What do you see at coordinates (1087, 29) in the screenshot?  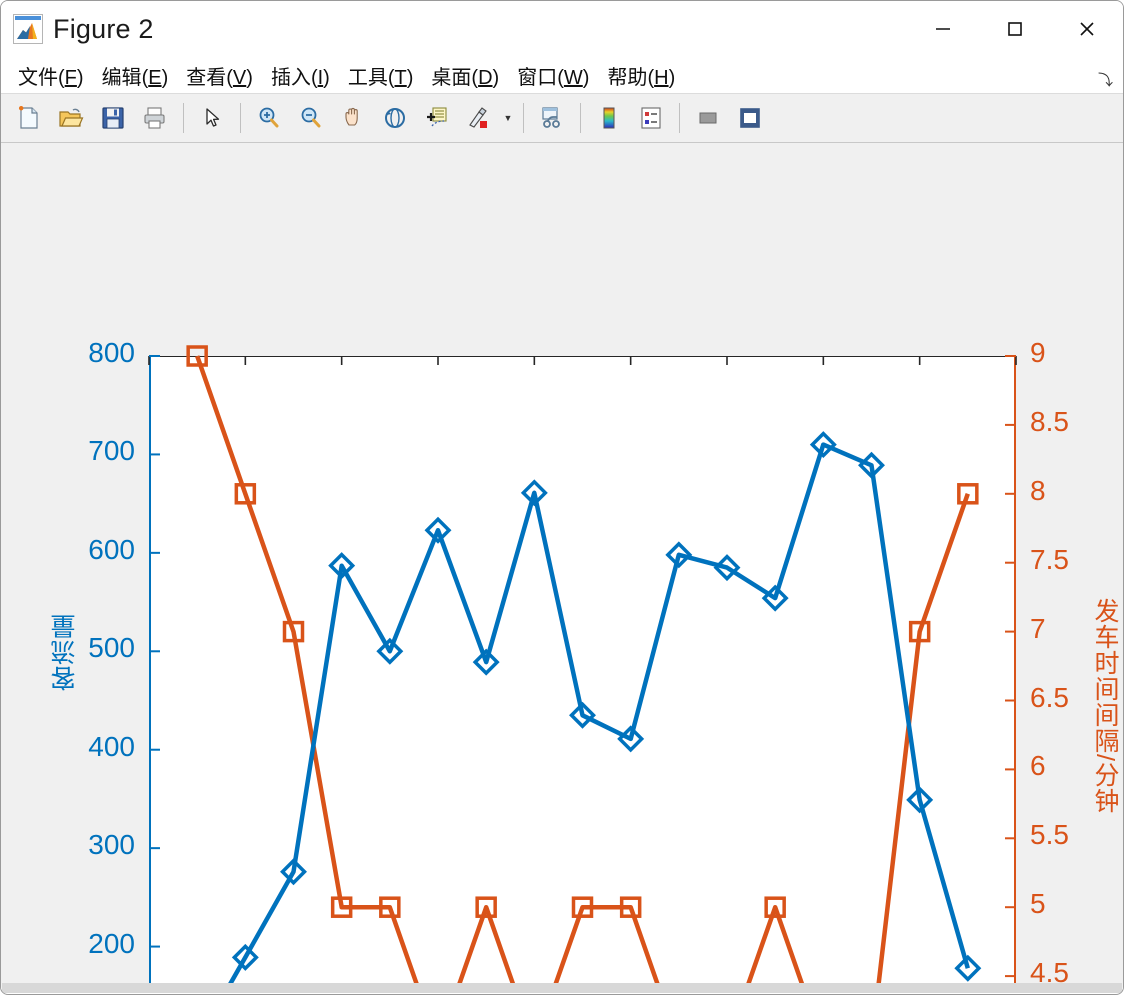 I see `close-button` at bounding box center [1087, 29].